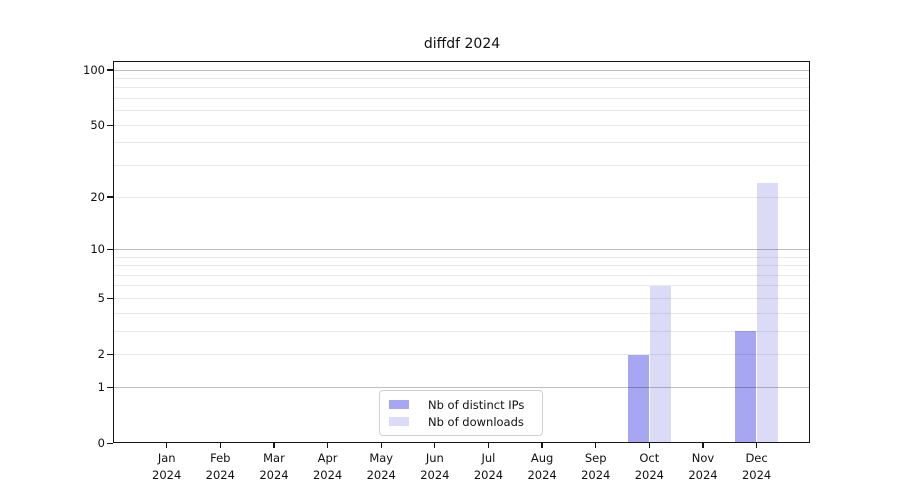 The height and width of the screenshot is (500, 900). Describe the element at coordinates (476, 421) in the screenshot. I see `legend-label-downloads: Nb of downloads` at that location.